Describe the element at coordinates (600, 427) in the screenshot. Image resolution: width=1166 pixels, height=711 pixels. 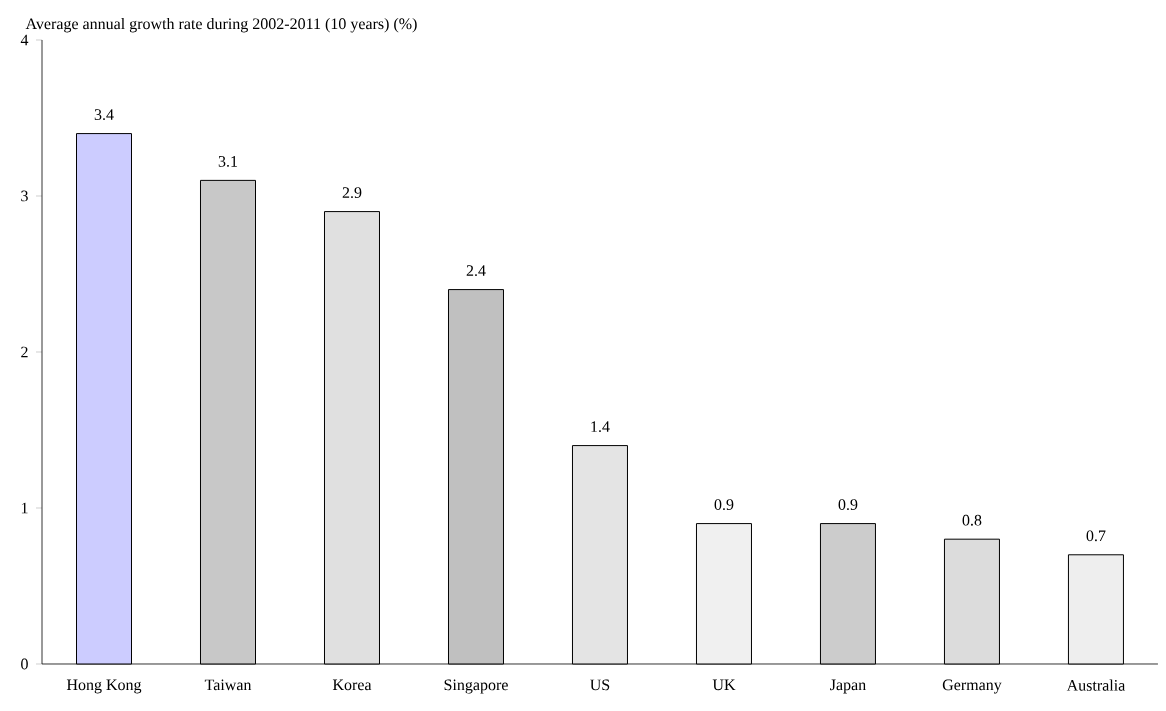
I see `data-label: 1.4` at that location.